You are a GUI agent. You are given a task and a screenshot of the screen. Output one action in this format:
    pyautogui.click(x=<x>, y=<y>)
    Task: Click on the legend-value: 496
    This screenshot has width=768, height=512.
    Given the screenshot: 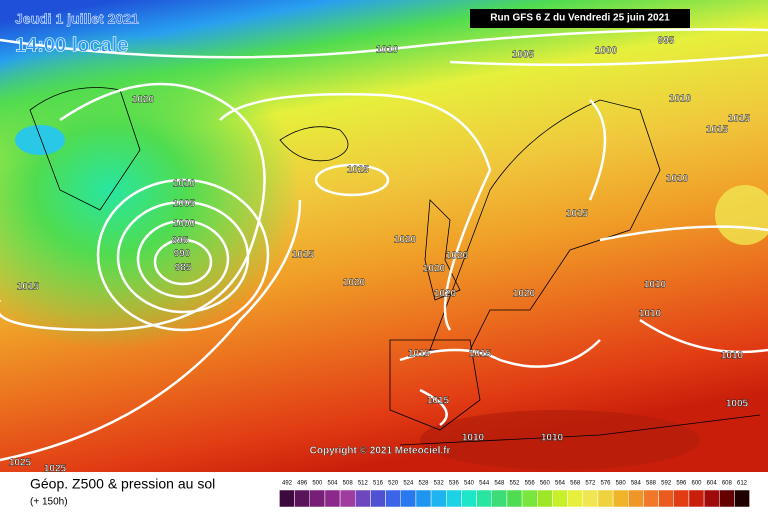 What is the action you would take?
    pyautogui.click(x=302, y=484)
    